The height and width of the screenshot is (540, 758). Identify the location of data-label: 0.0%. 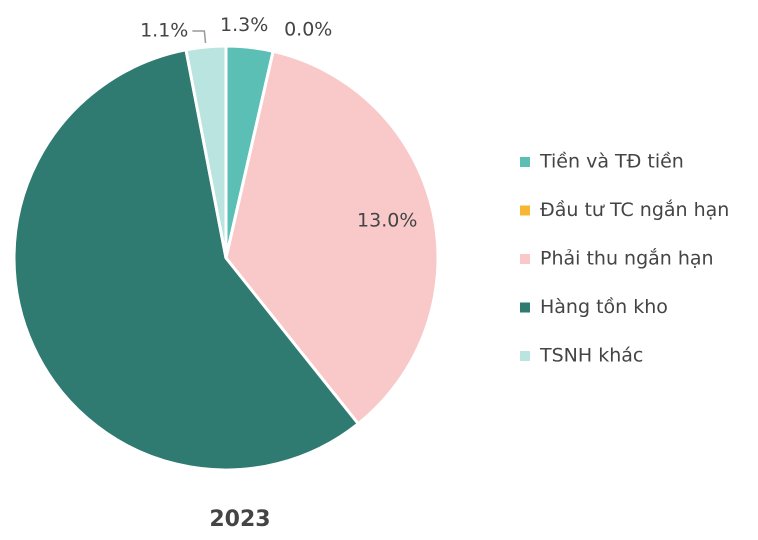
(308, 29).